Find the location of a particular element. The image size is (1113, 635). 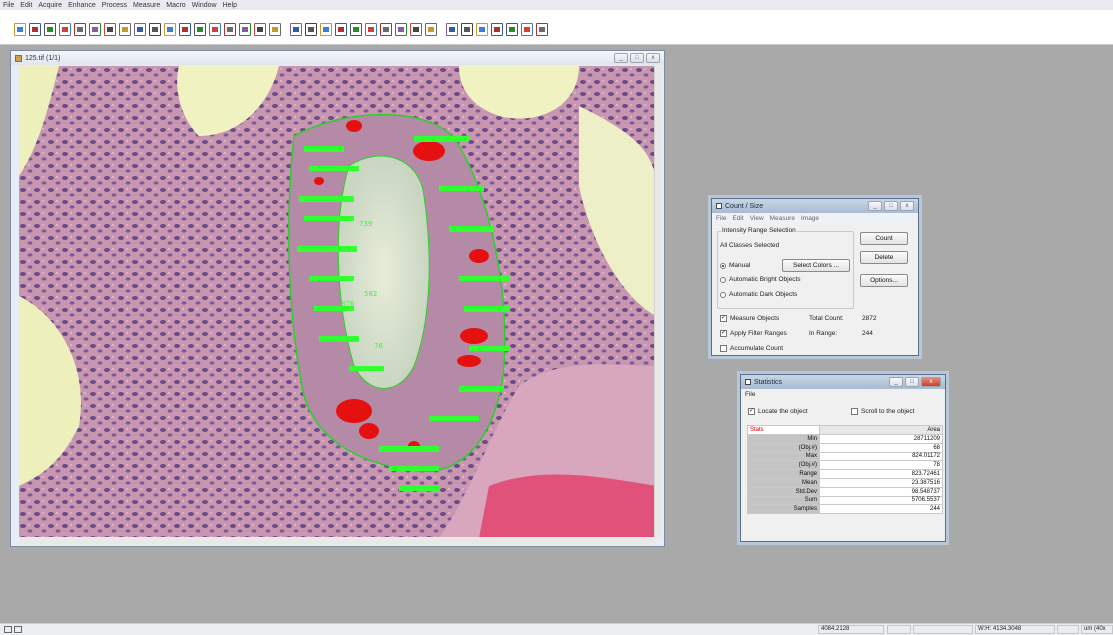

channel-icon is located at coordinates (467, 29).